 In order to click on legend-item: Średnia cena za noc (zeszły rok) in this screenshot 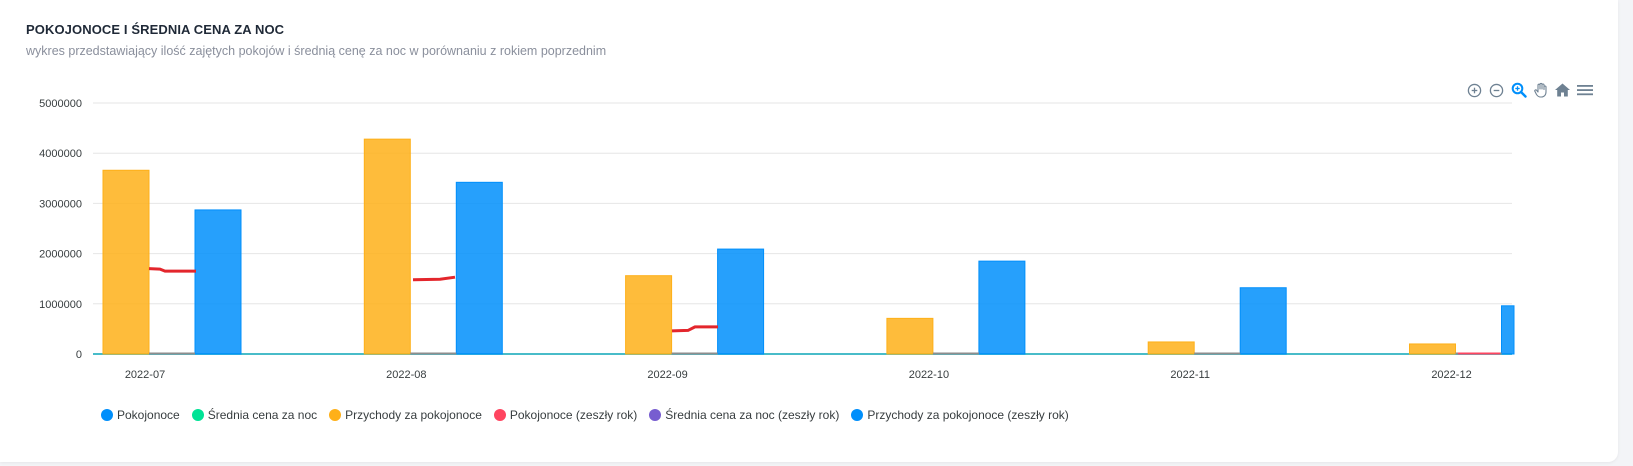, I will do `click(744, 415)`.